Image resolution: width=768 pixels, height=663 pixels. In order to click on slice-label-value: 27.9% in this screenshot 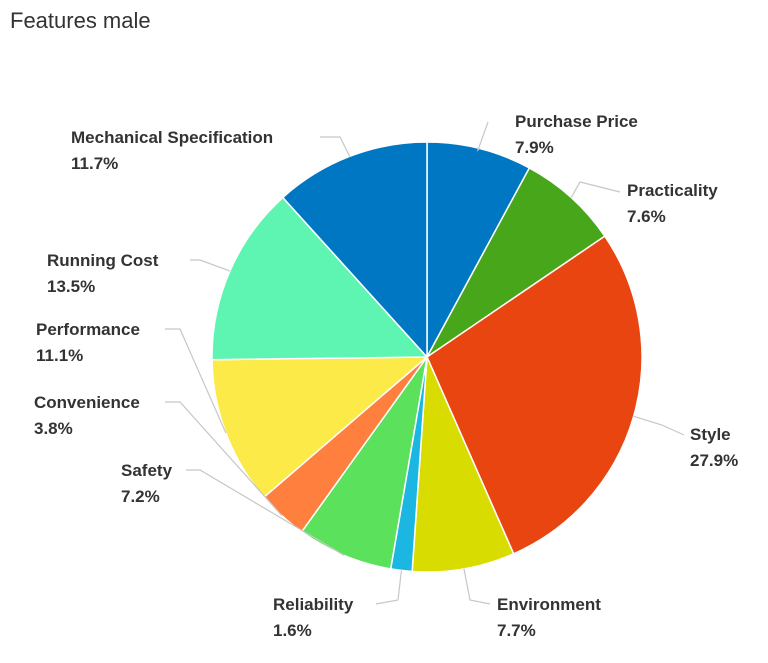, I will do `click(714, 460)`.